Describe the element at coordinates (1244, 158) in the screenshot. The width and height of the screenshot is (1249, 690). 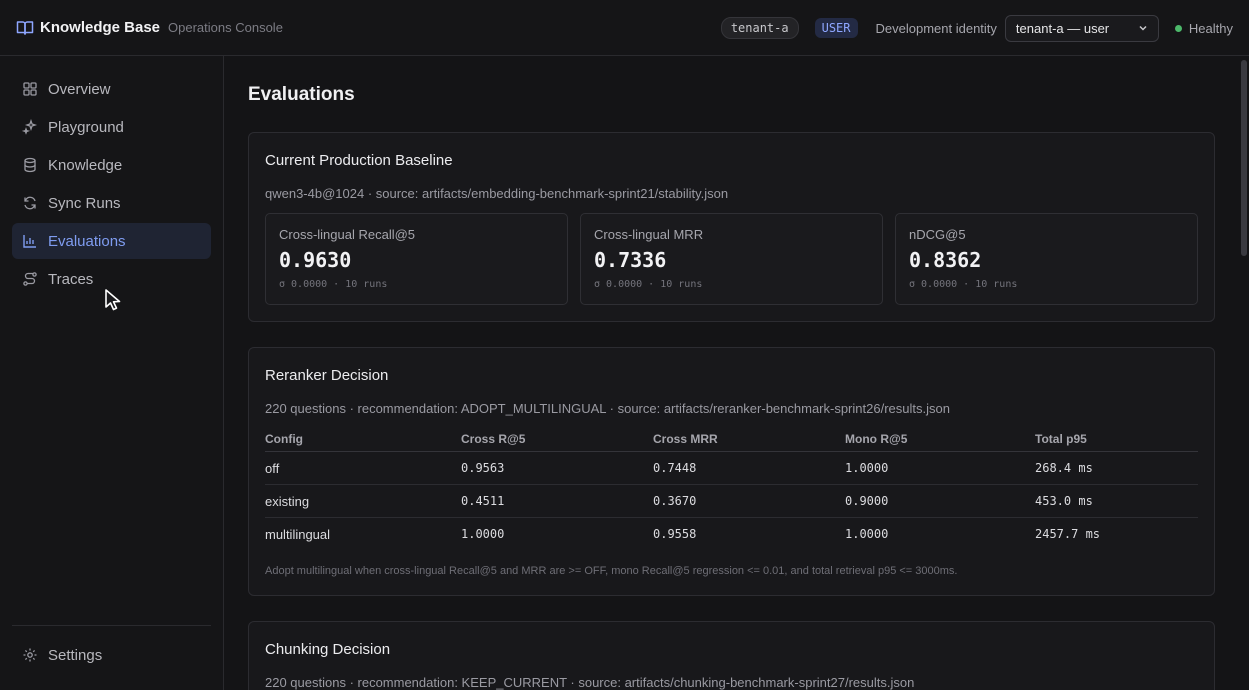
I see `scrollbar-thumb` at that location.